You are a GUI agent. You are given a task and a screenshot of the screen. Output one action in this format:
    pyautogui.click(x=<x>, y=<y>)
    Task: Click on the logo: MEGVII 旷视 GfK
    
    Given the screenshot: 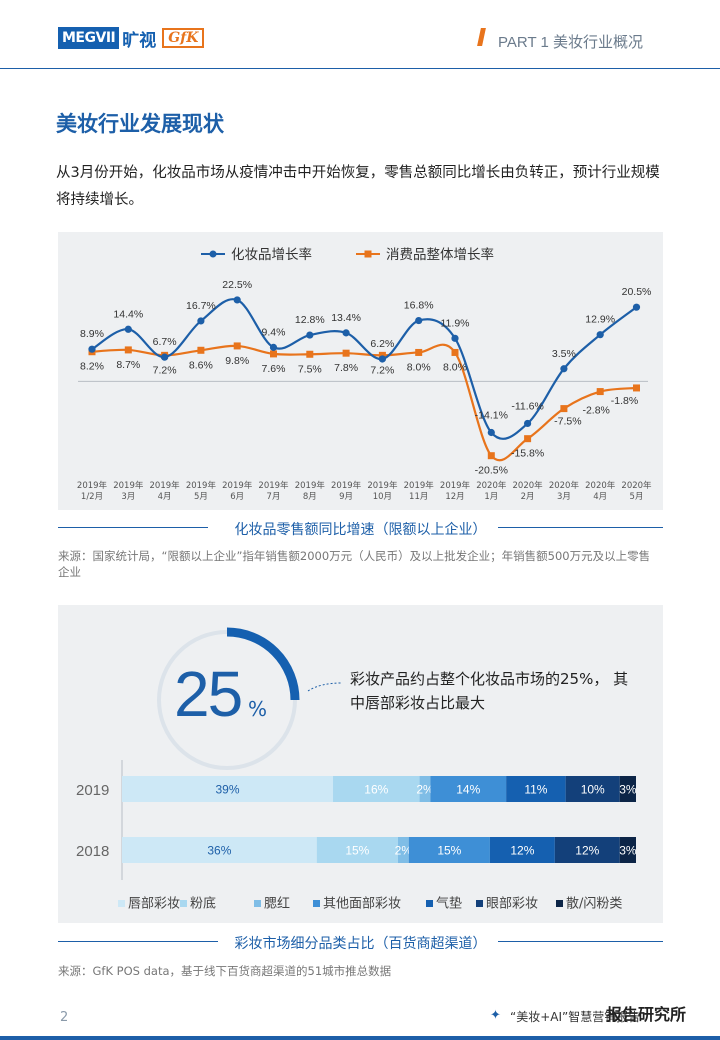 What is the action you would take?
    pyautogui.click(x=131, y=38)
    